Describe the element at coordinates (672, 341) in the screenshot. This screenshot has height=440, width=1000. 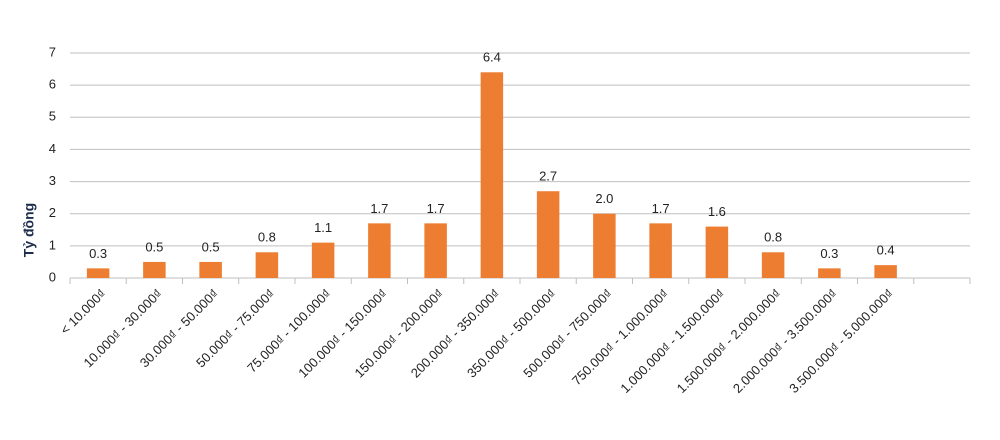
I see `x-tick-label: 1.000.000₫ - 1.500.000₫` at that location.